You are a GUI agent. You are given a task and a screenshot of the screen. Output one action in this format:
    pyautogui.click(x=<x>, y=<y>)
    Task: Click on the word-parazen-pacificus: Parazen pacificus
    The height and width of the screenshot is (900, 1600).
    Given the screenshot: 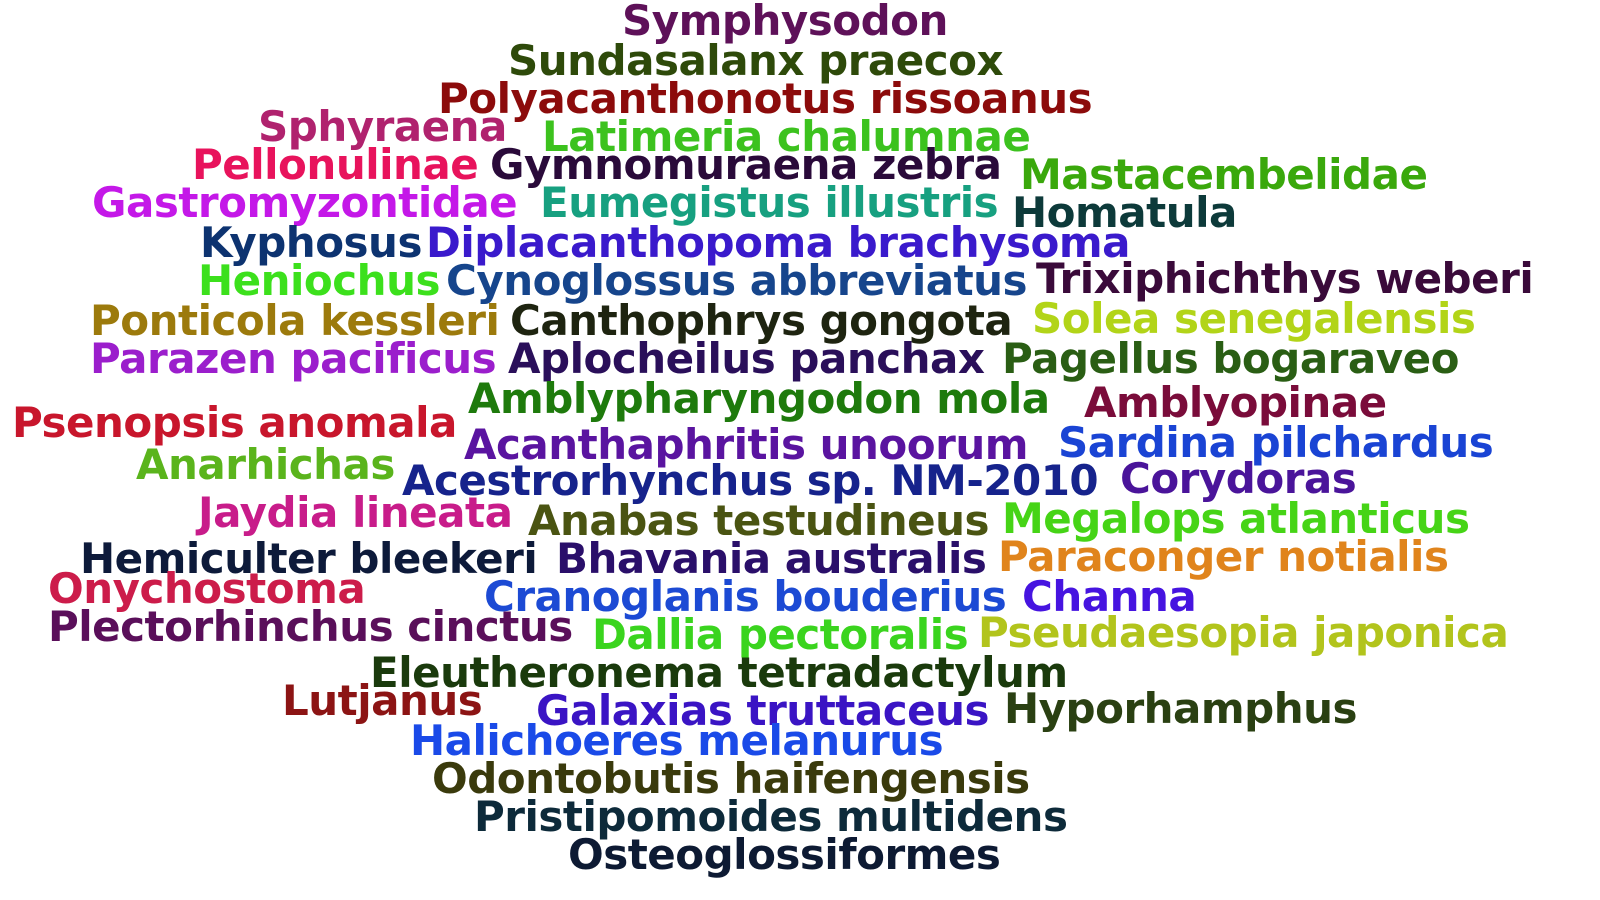 What is the action you would take?
    pyautogui.click(x=293, y=358)
    